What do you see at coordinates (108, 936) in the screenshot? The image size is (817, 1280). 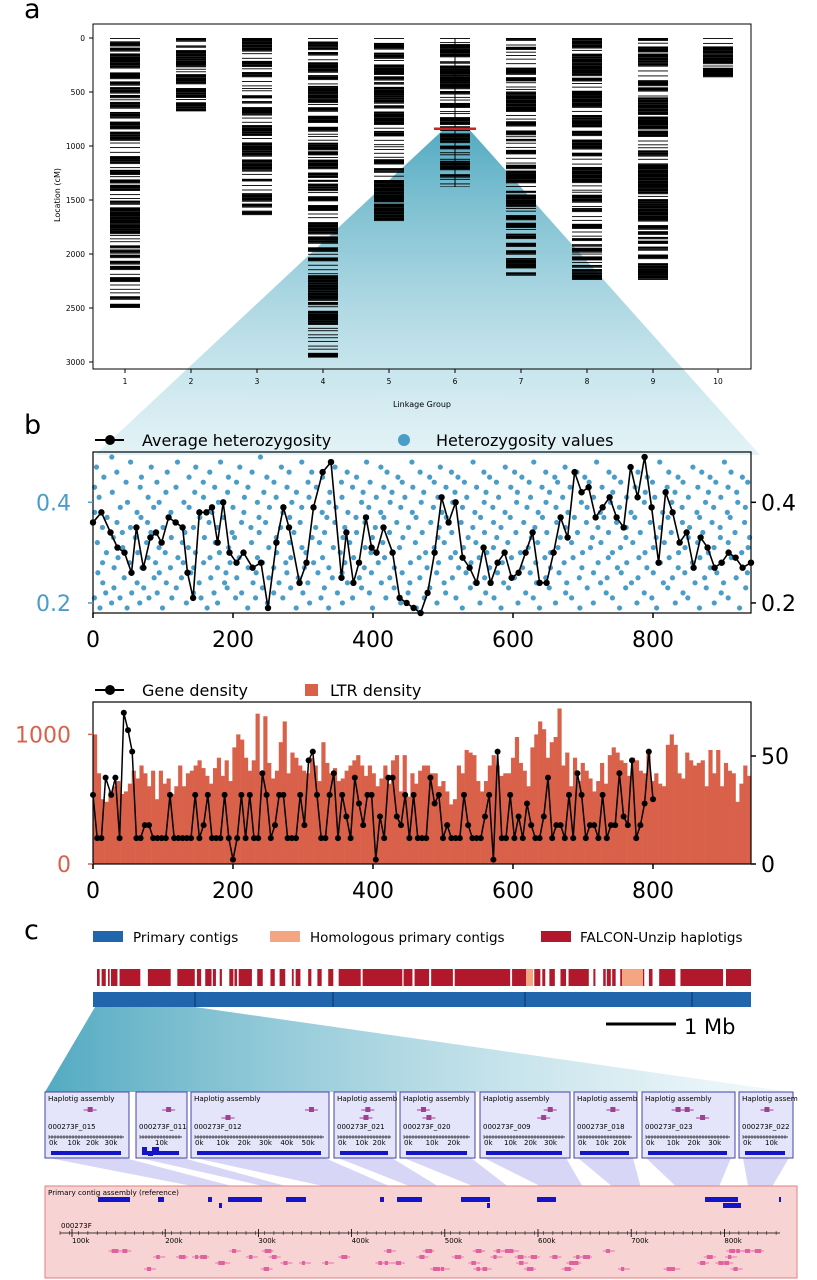 I see `legend-primary-swatch` at bounding box center [108, 936].